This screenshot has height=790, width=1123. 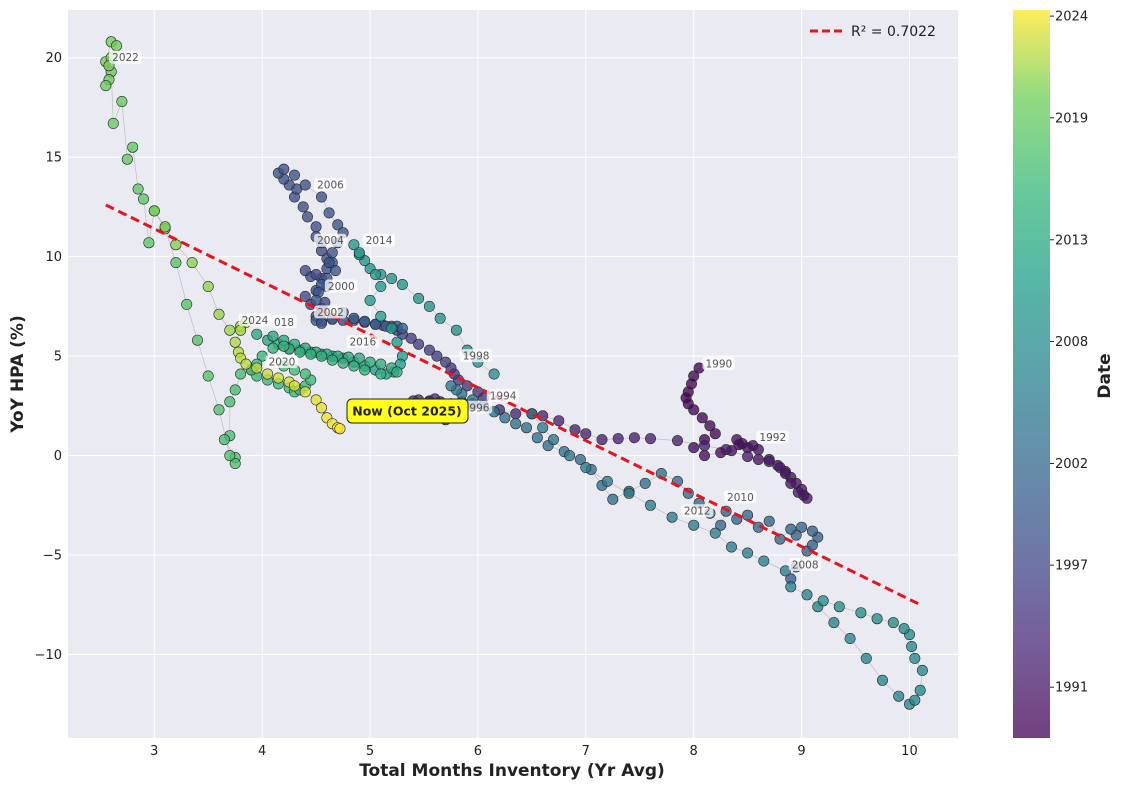 I want to click on colorbar-tick-label: 2024, so click(x=1071, y=17).